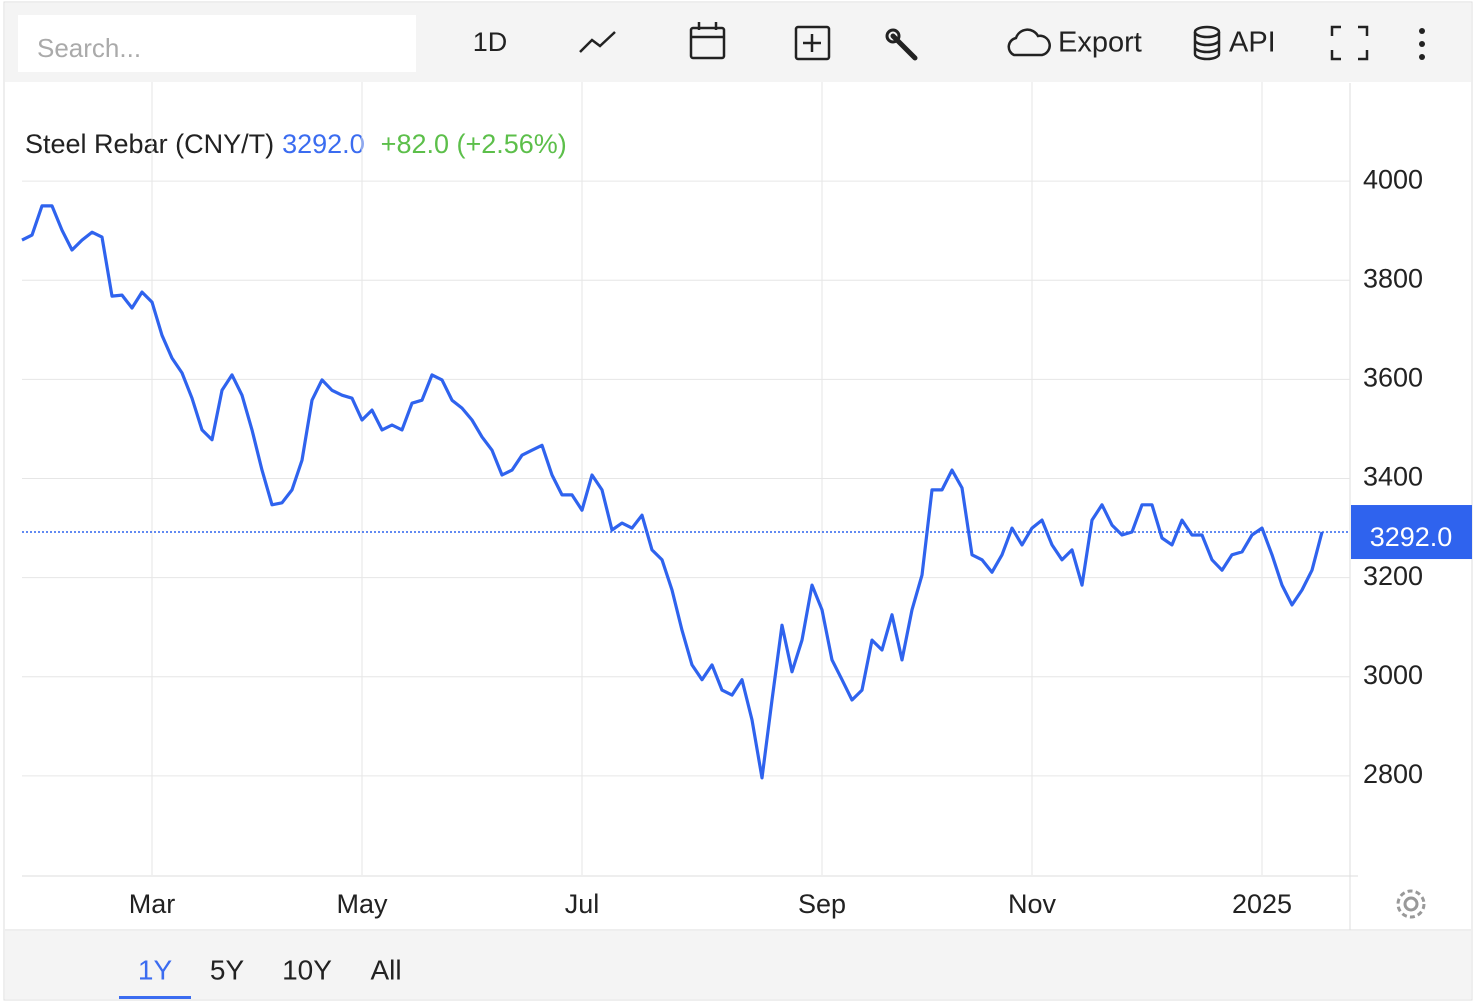 The width and height of the screenshot is (1474, 1004). I want to click on api-button: API, so click(1252, 43).